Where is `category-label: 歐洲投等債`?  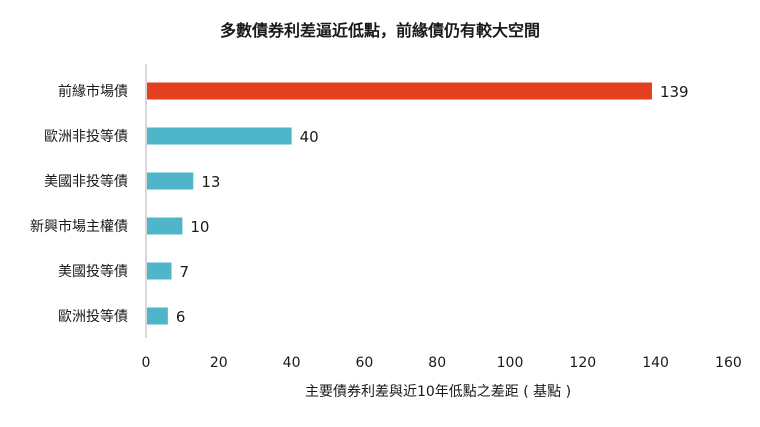
category-label: 歐洲投等債 is located at coordinates (93, 316).